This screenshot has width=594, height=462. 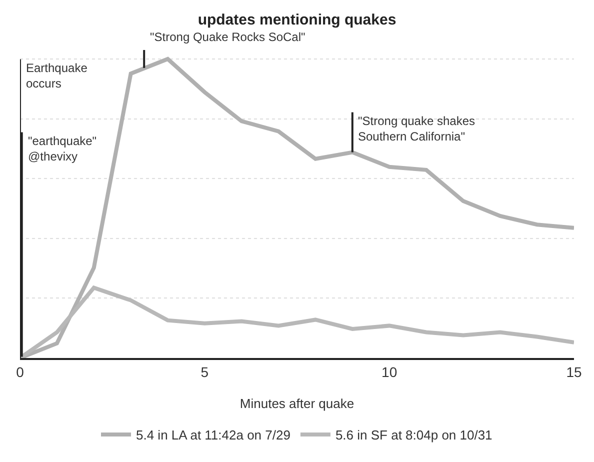 What do you see at coordinates (204, 372) in the screenshot?
I see `x-tick-label: 5` at bounding box center [204, 372].